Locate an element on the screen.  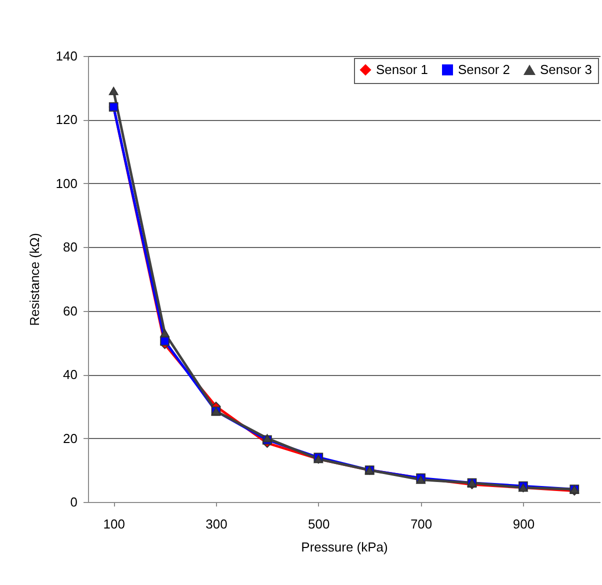
y-tick-label: 0 is located at coordinates (74, 502).